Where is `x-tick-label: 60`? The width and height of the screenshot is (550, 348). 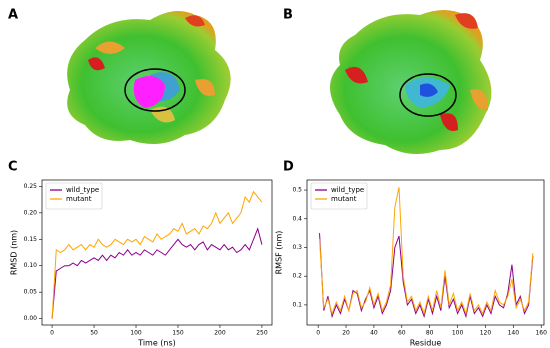
x-tick-label: 60 is located at coordinates (402, 333).